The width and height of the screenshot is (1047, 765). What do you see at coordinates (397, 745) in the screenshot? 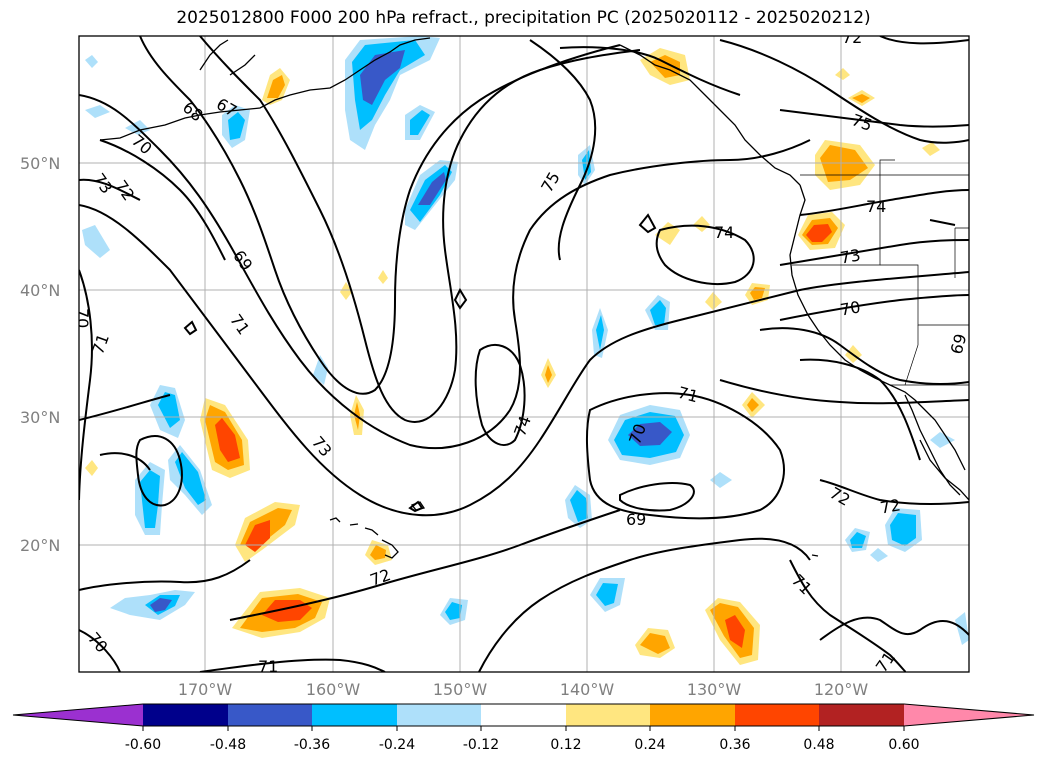
I see `colorbar-tick-label: -0.24` at bounding box center [397, 745].